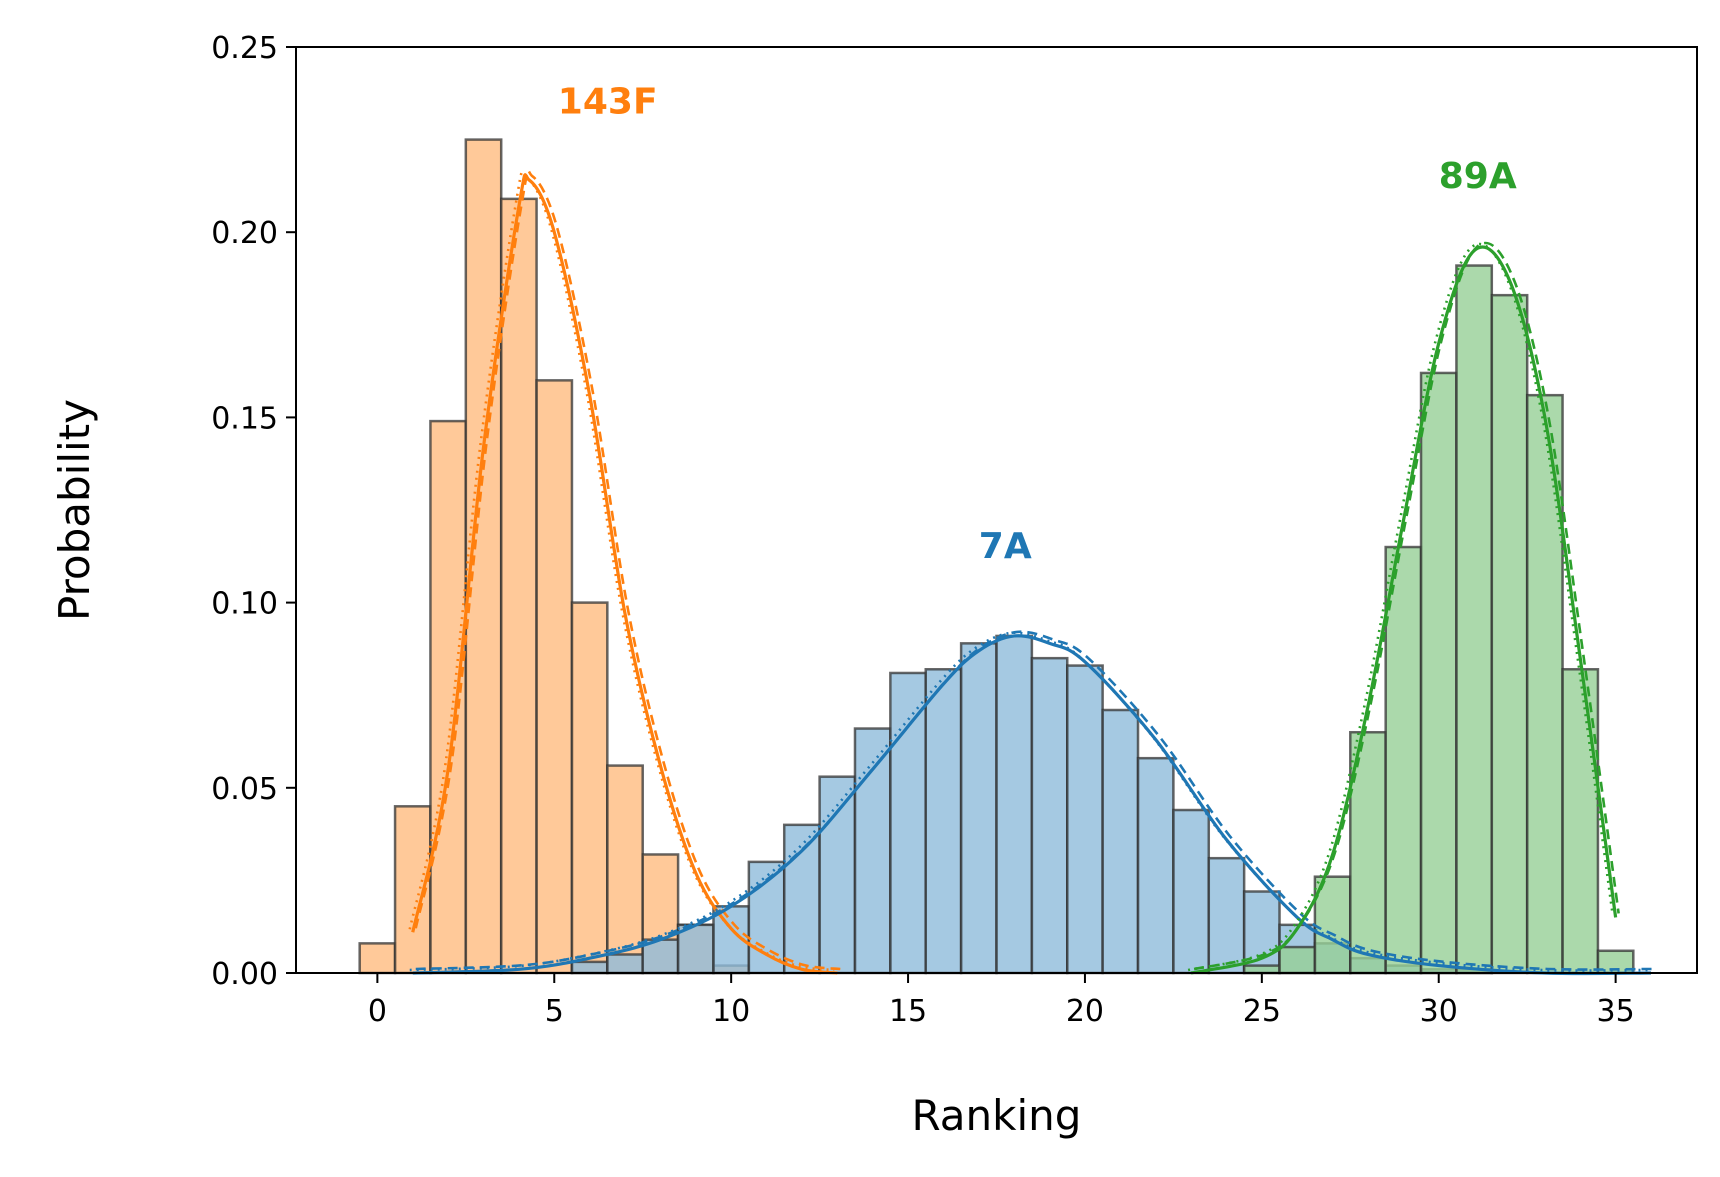 This screenshot has height=1177, width=1720. I want to click on x-tick-label: 0, so click(377, 1011).